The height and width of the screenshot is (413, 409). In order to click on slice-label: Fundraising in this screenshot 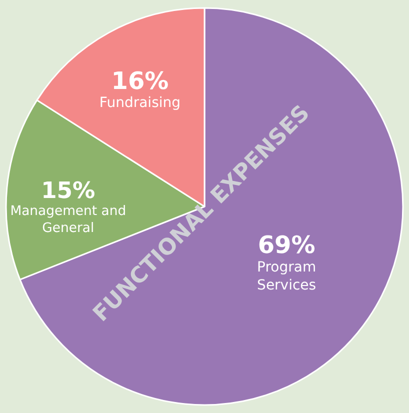, I will do `click(140, 103)`.